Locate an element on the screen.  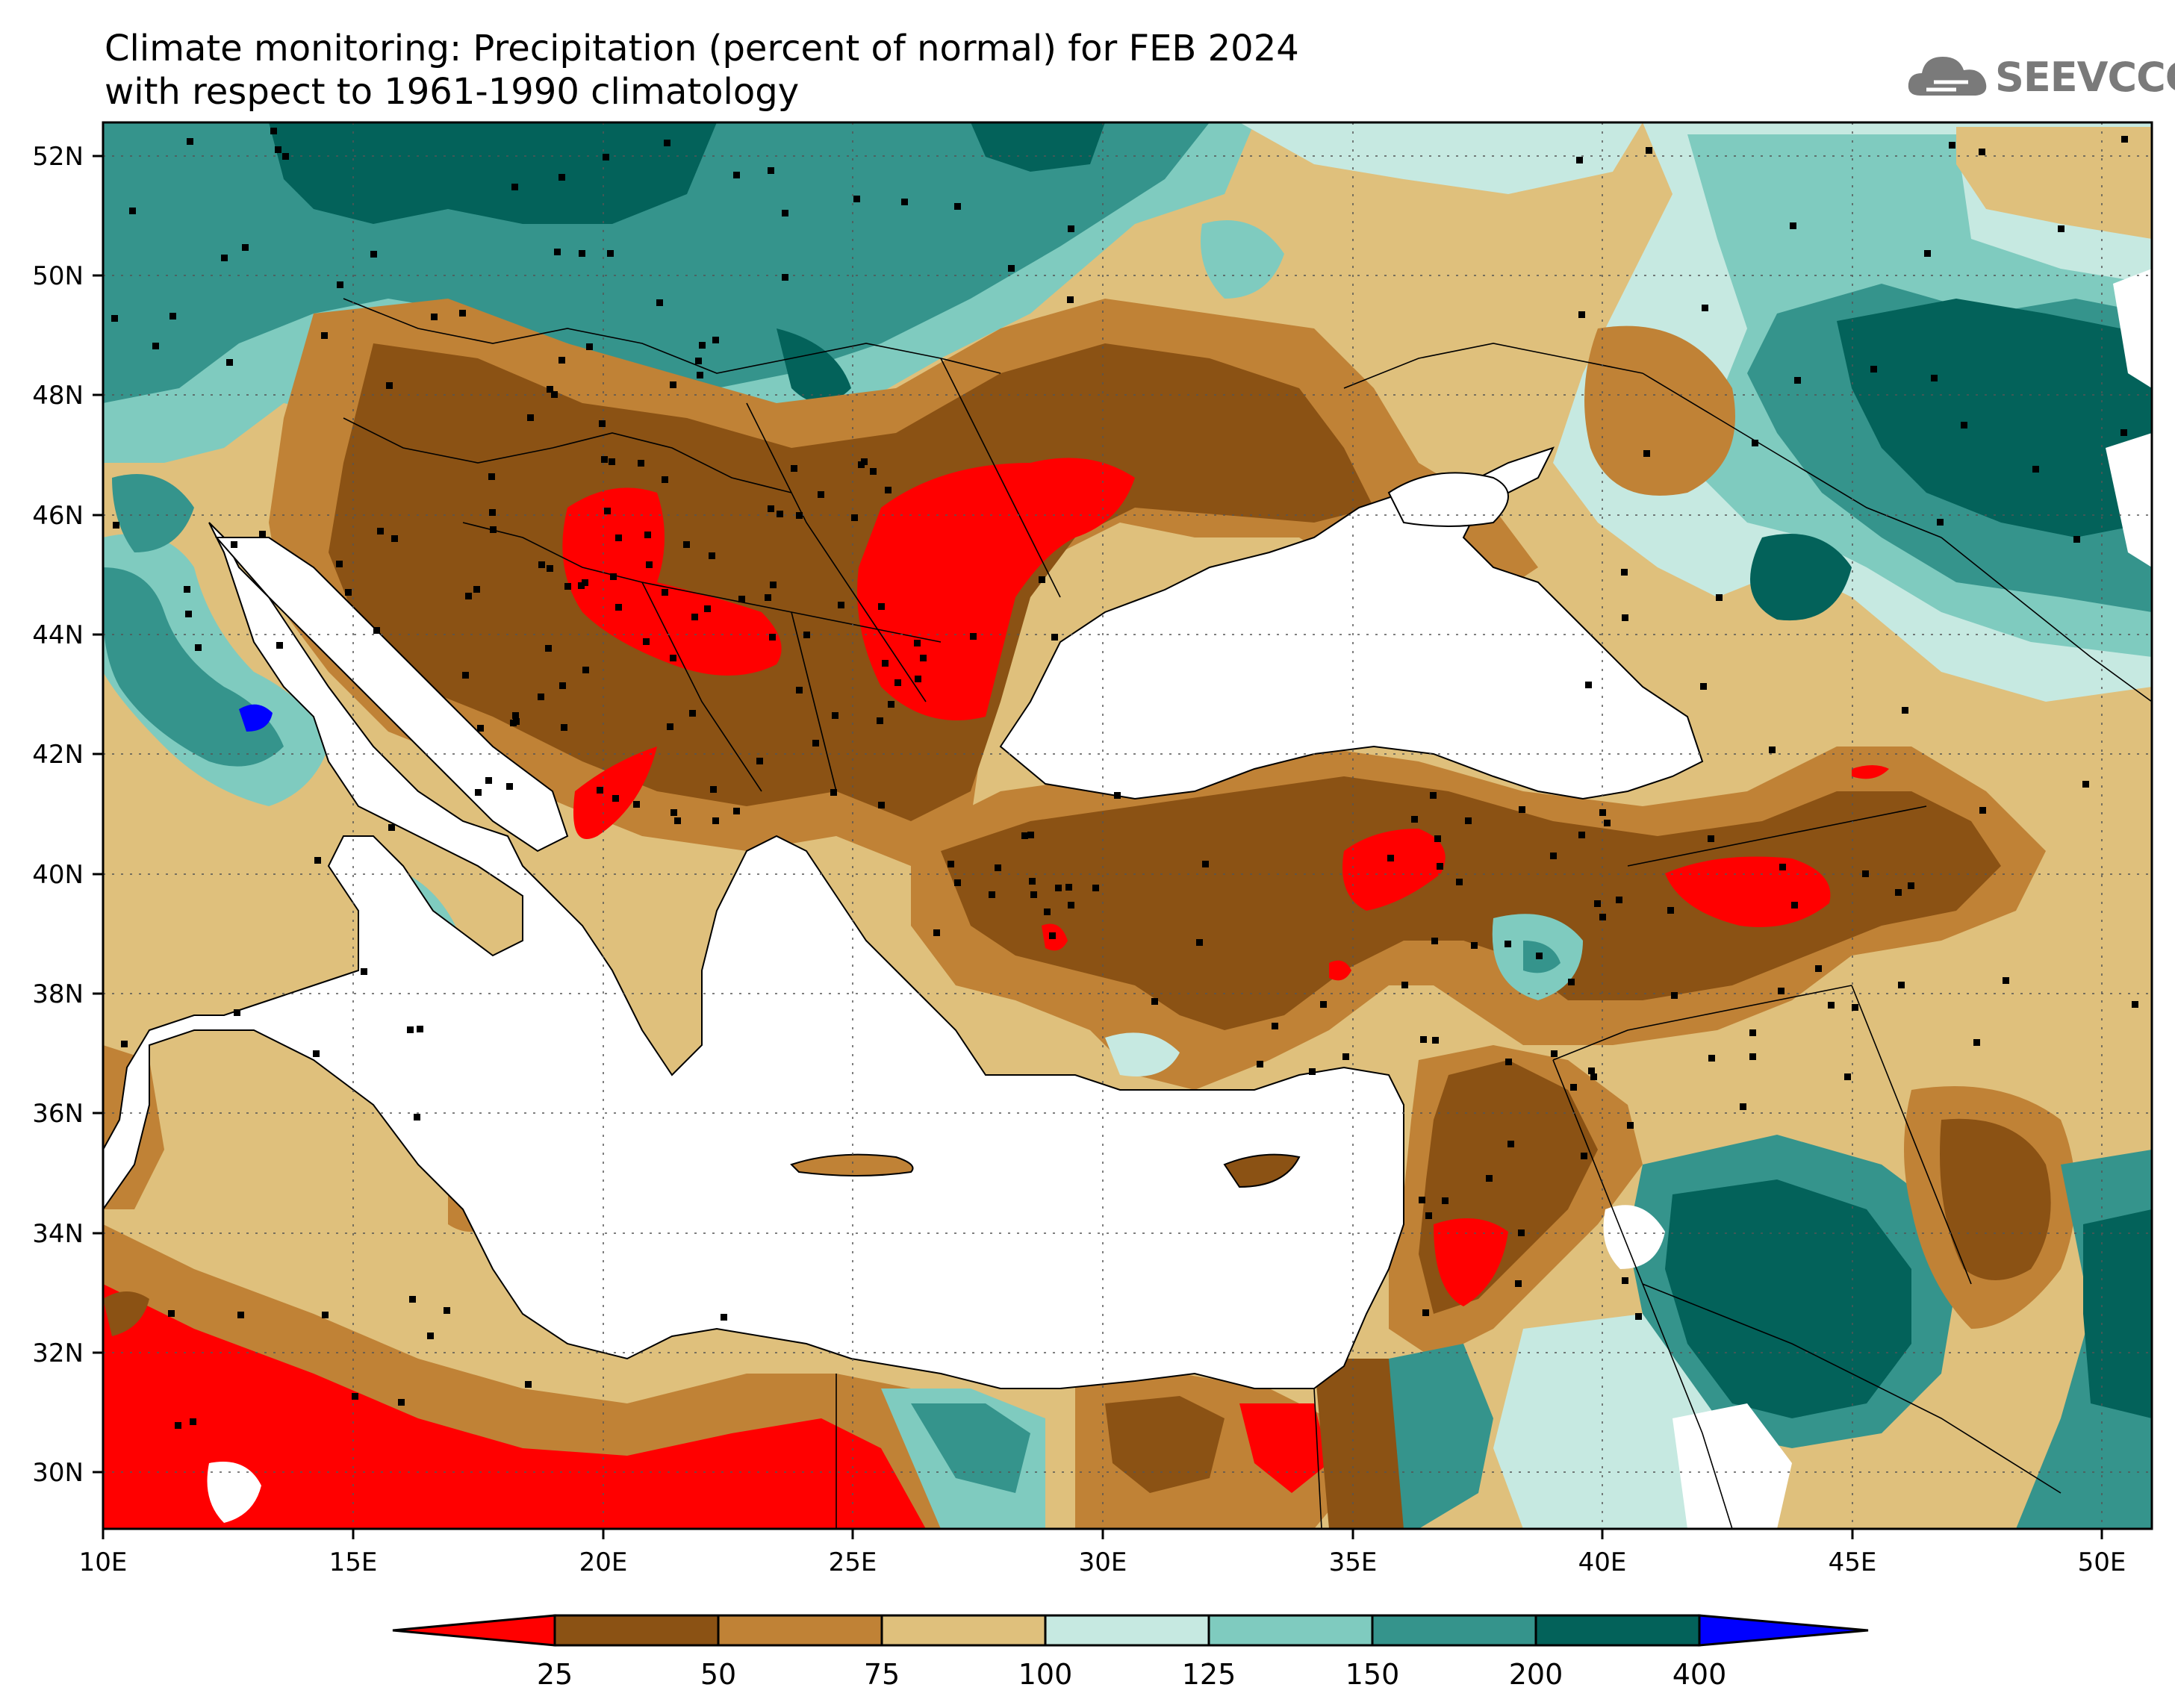
black-sea is located at coordinates (1351, 623).